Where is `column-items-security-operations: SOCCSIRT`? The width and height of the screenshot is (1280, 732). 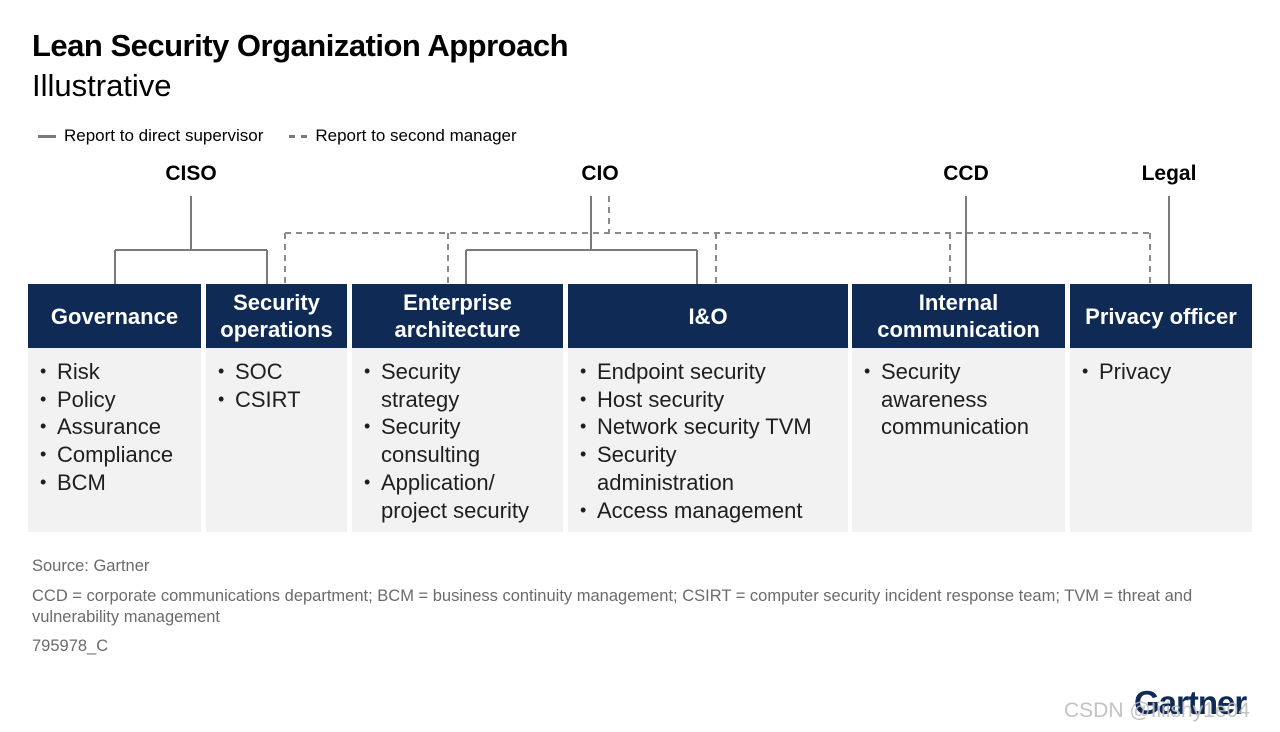 column-items-security-operations: SOCCSIRT is located at coordinates (276, 380).